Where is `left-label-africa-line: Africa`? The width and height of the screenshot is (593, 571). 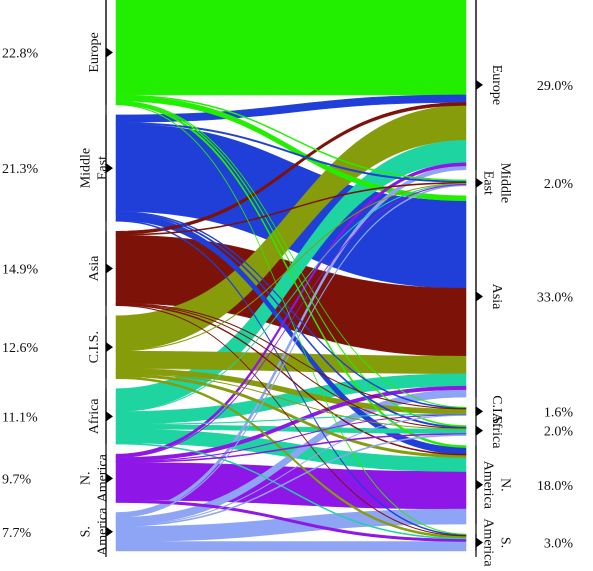 left-label-africa-line: Africa is located at coordinates (94, 416).